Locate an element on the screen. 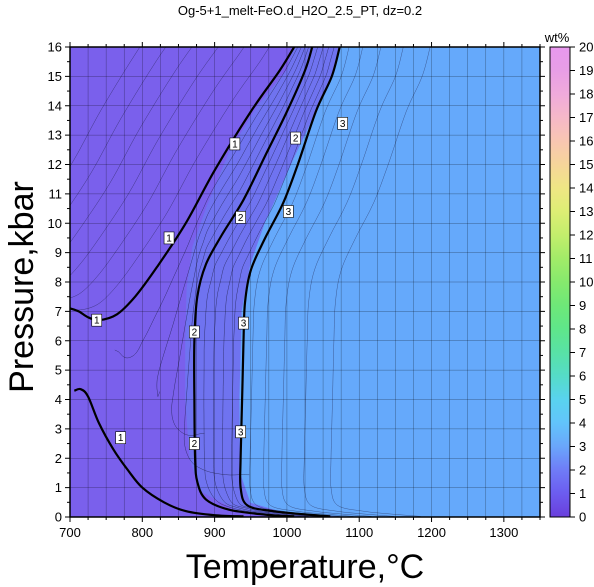  y-tick-label: 14 is located at coordinates (55, 105).